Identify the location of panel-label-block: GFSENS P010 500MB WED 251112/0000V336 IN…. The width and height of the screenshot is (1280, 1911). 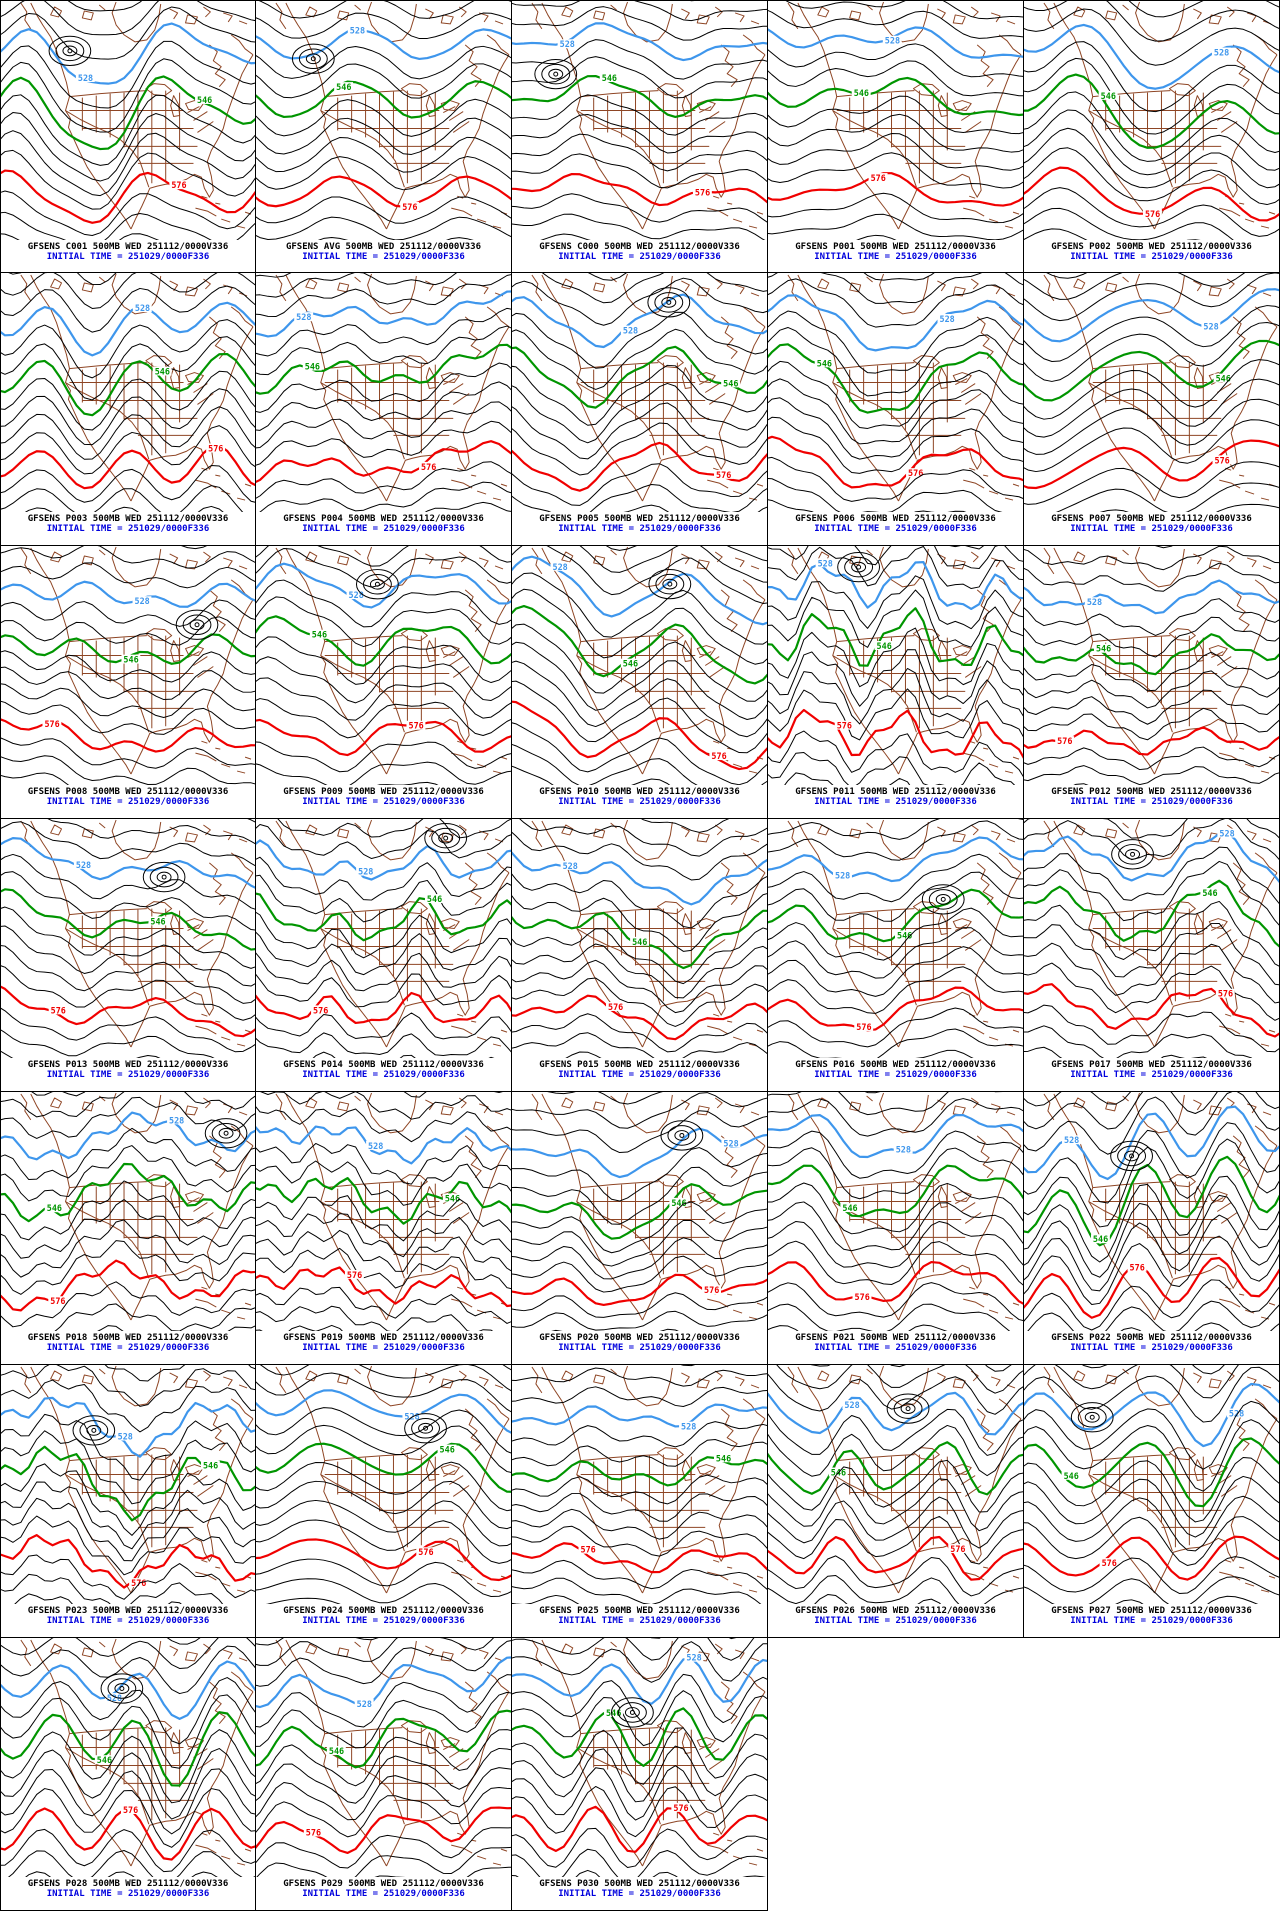
(639, 796).